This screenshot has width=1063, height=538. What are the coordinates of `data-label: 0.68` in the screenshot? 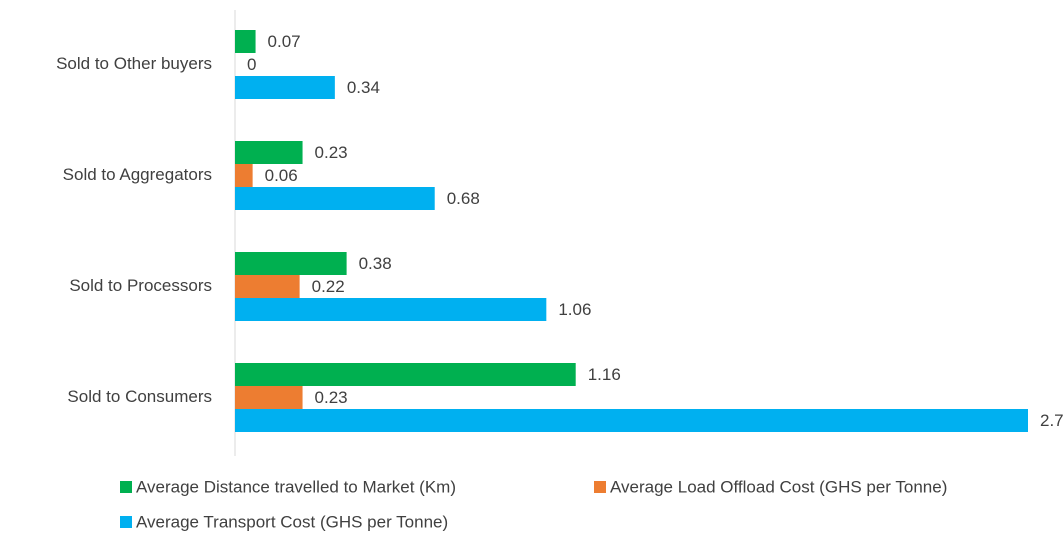 It's located at (463, 198).